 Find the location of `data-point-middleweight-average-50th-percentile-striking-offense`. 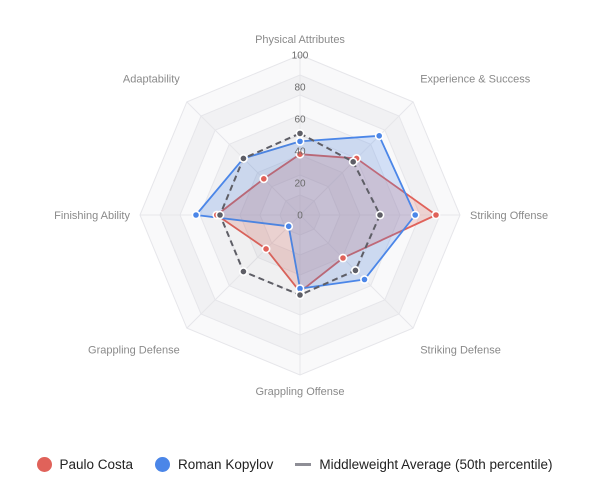

data-point-middleweight-average-50th-percentile-striking-offense is located at coordinates (380, 215).